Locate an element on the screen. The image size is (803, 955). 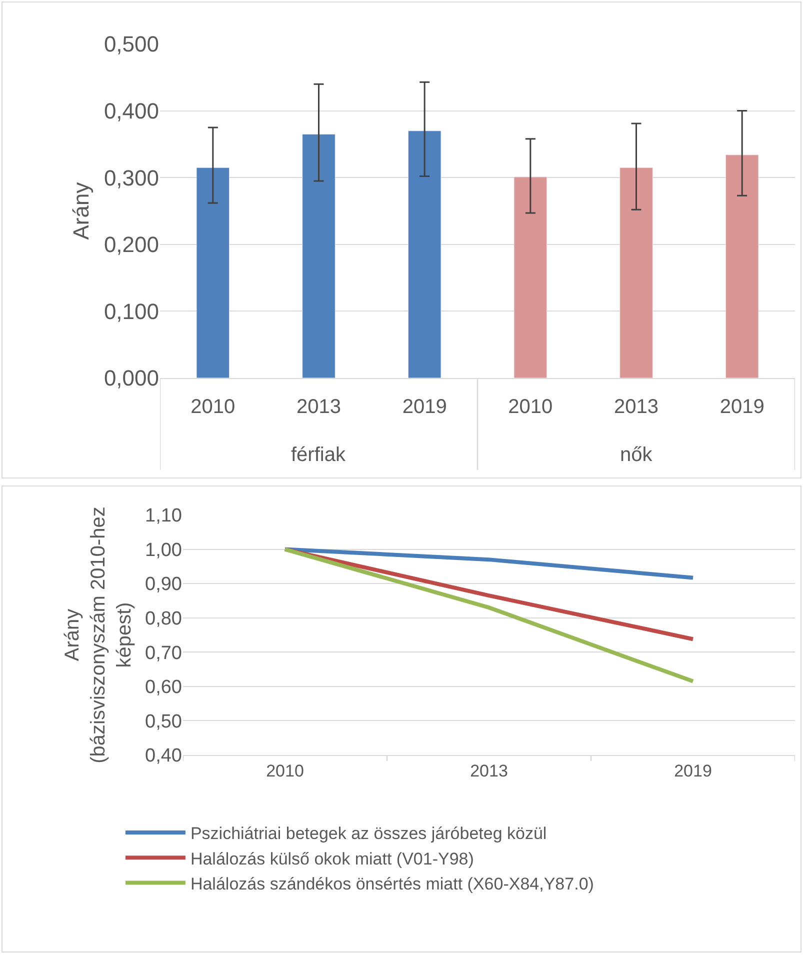
y-tick-label: 1,00 is located at coordinates (163, 550).